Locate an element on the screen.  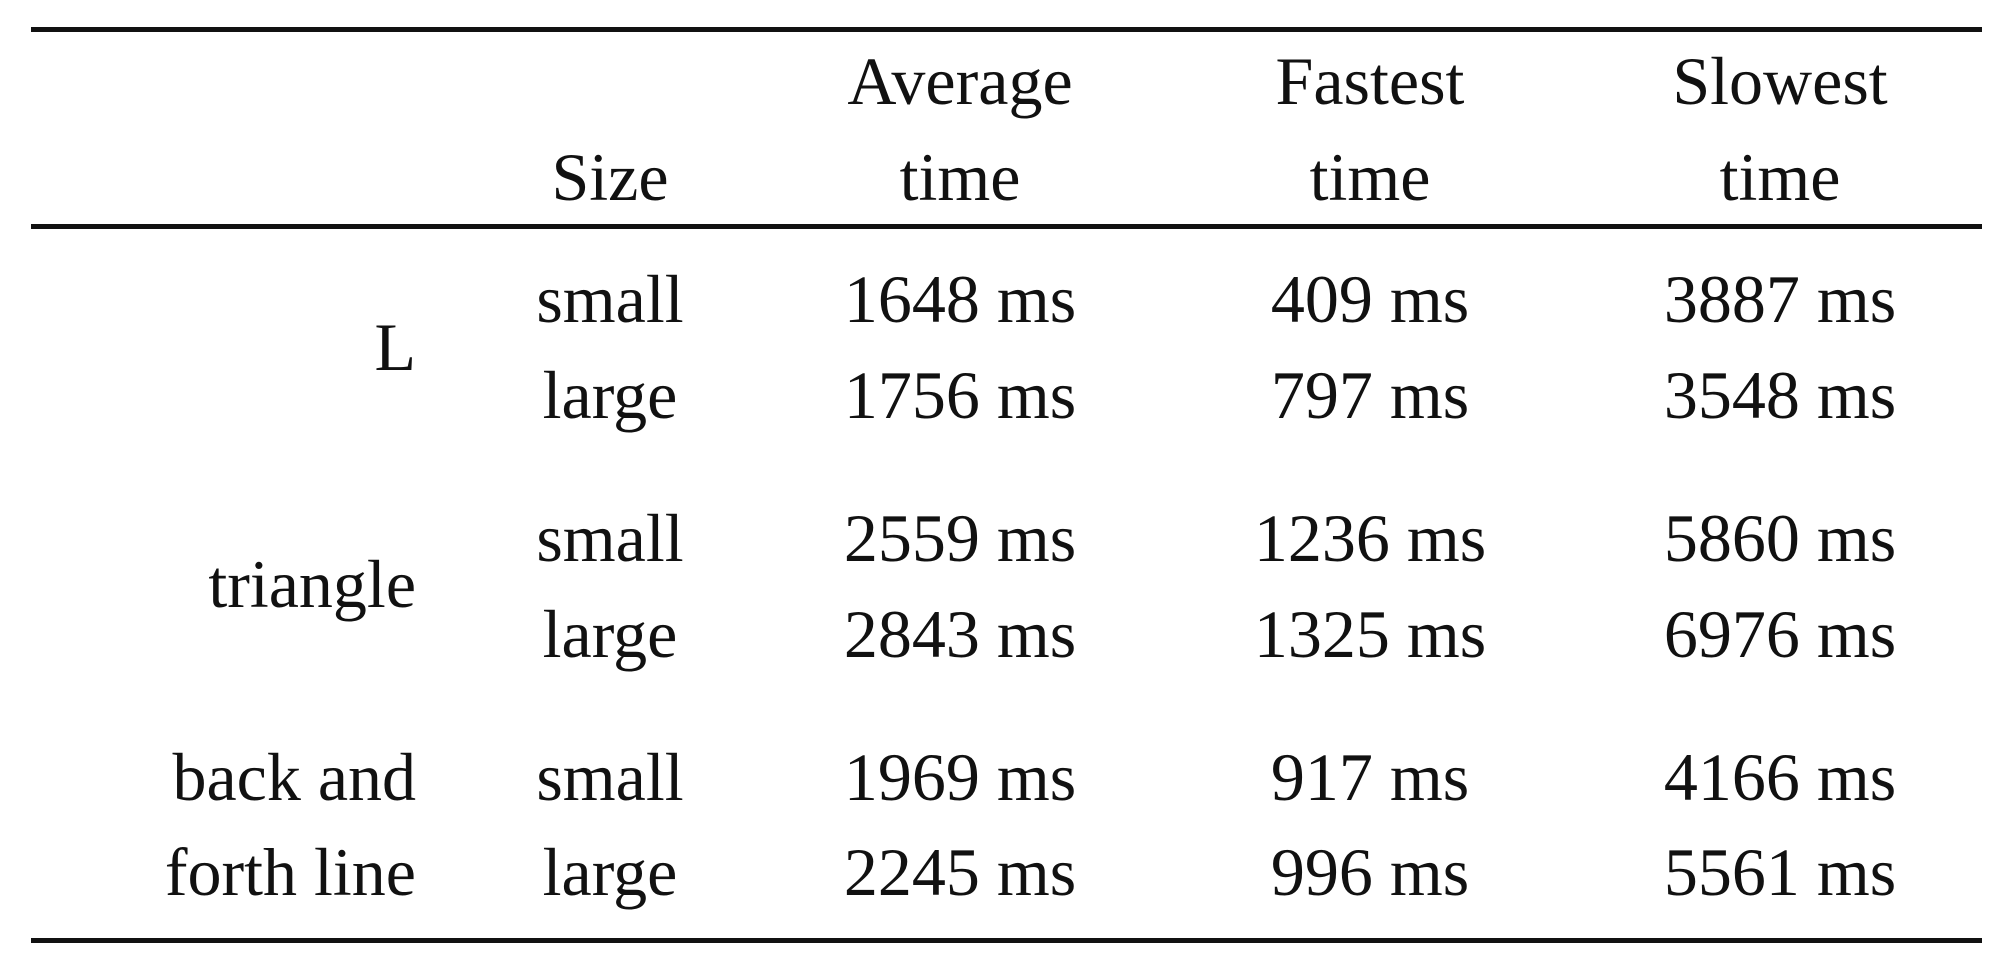
table-bottom-rule is located at coordinates (1006, 940).